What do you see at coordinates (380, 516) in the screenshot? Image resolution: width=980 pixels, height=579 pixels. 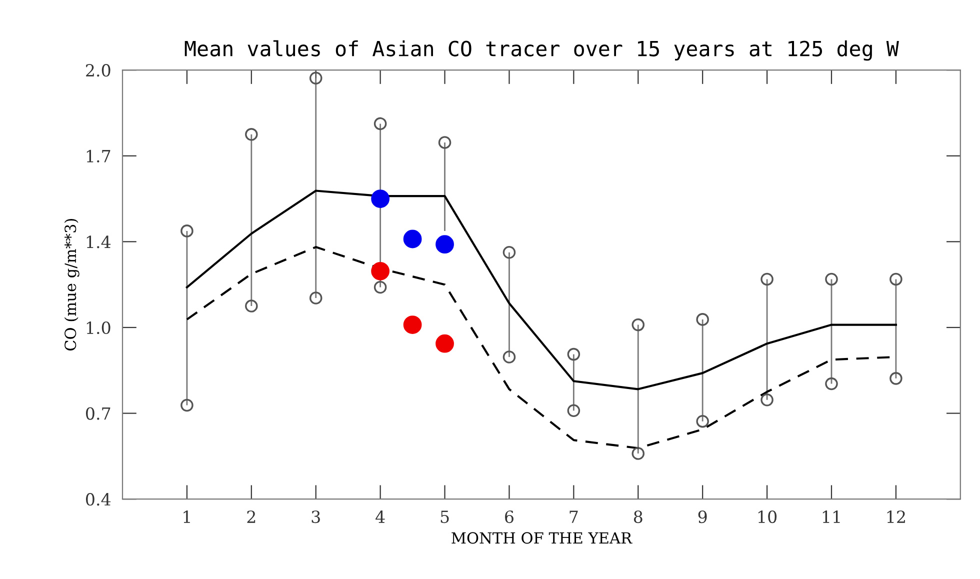 I see `x-tick-label: 4` at bounding box center [380, 516].